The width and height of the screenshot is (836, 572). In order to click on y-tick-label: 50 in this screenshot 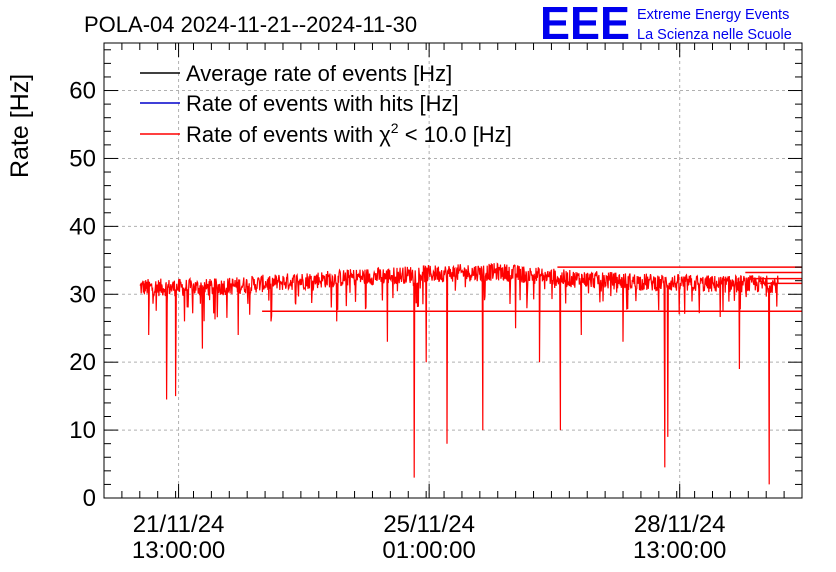, I will do `click(82, 158)`.